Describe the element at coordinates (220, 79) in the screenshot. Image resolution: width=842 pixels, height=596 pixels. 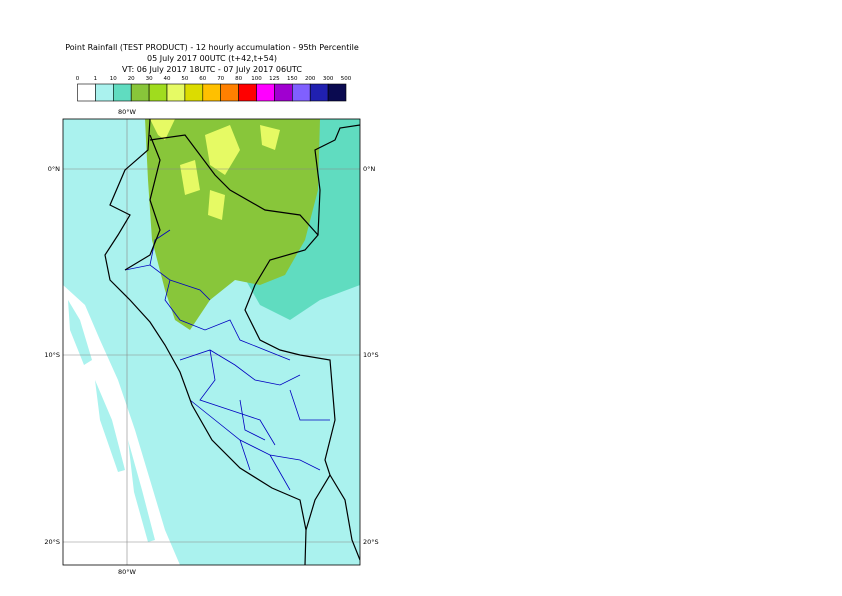
I see `legend-label: 70` at that location.